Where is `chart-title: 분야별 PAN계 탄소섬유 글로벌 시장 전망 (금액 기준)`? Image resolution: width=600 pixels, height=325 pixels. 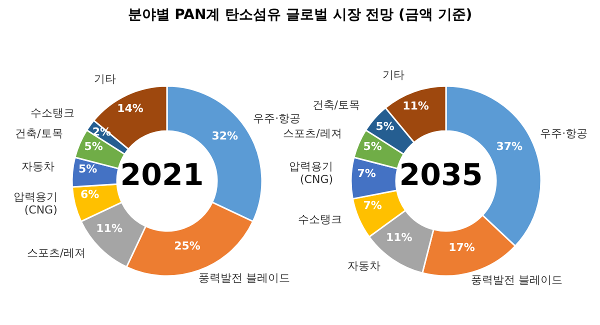 chart-title: 분야별 PAN계 탄소섬유 글로벌 시장 전망 (금액 기준) is located at coordinates (300, 15).